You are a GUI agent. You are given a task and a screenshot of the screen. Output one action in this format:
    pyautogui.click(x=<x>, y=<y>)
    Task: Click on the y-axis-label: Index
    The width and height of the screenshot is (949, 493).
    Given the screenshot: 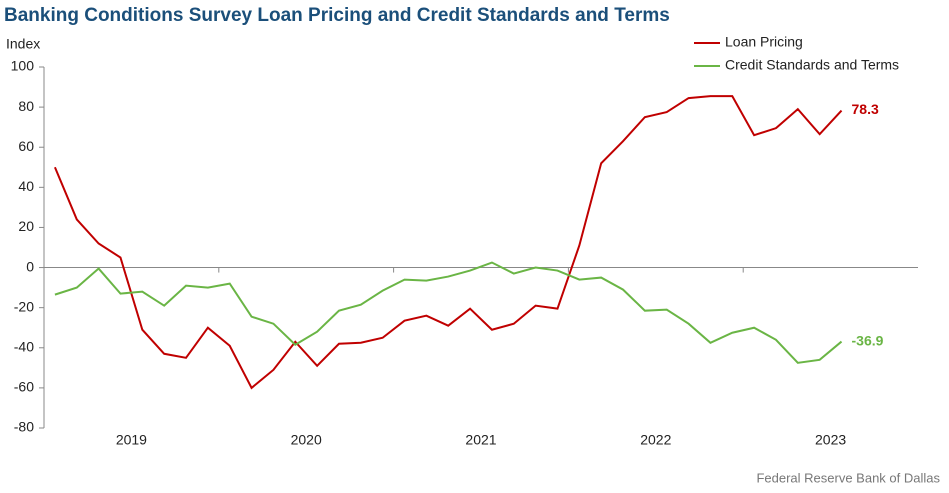 What is the action you would take?
    pyautogui.click(x=23, y=44)
    